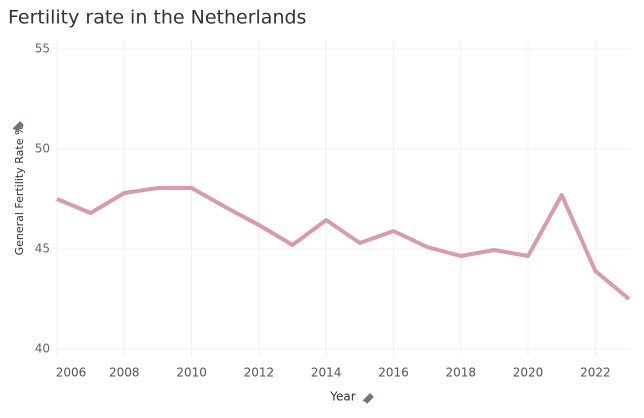 Image resolution: width=644 pixels, height=418 pixels. Describe the element at coordinates (124, 373) in the screenshot. I see `x-tick-label: 2008` at that location.